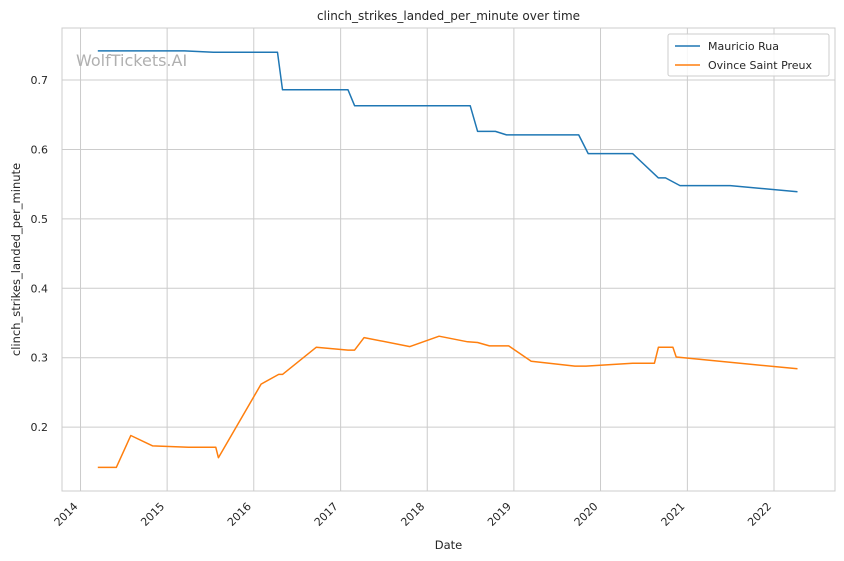 This screenshot has width=844, height=561. Describe the element at coordinates (40, 80) in the screenshot. I see `y-tick-label: 0.7` at that location.